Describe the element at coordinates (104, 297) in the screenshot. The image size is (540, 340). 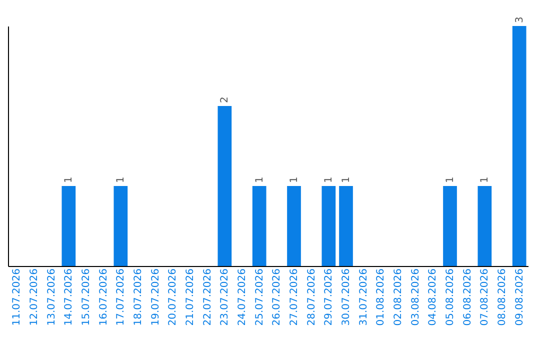
I see `x-tick-label: 16.07.2026` at that location.